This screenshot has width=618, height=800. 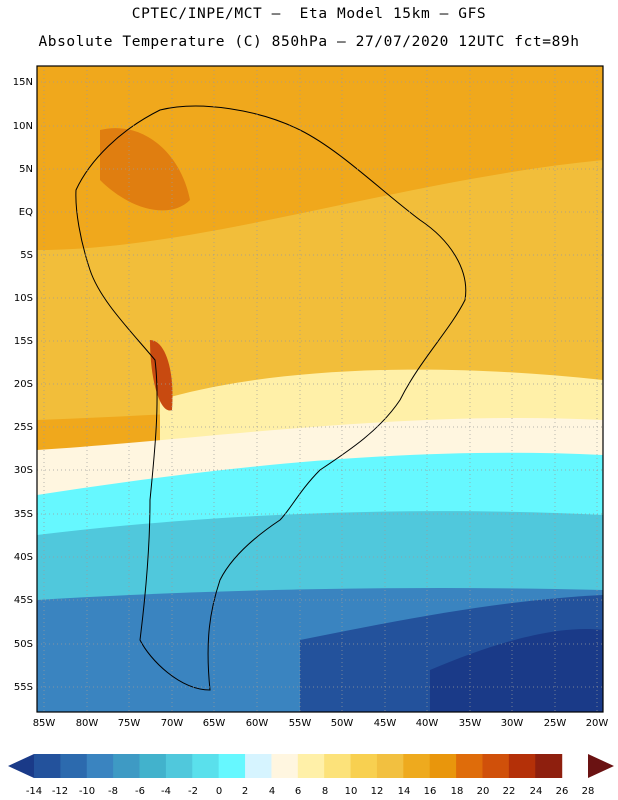 What do you see at coordinates (60, 791) in the screenshot?
I see `colorbar-label: -12` at bounding box center [60, 791].